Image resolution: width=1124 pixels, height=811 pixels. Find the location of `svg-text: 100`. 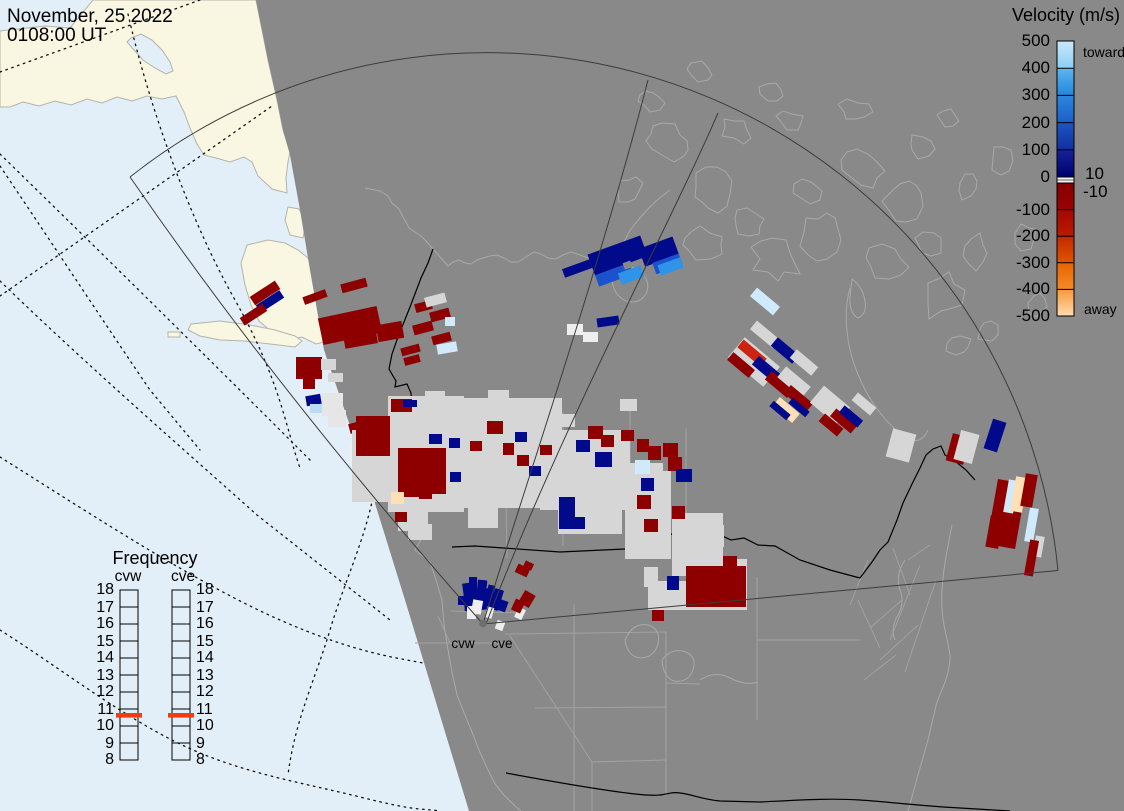

svg-text: 100 is located at coordinates (1036, 149).